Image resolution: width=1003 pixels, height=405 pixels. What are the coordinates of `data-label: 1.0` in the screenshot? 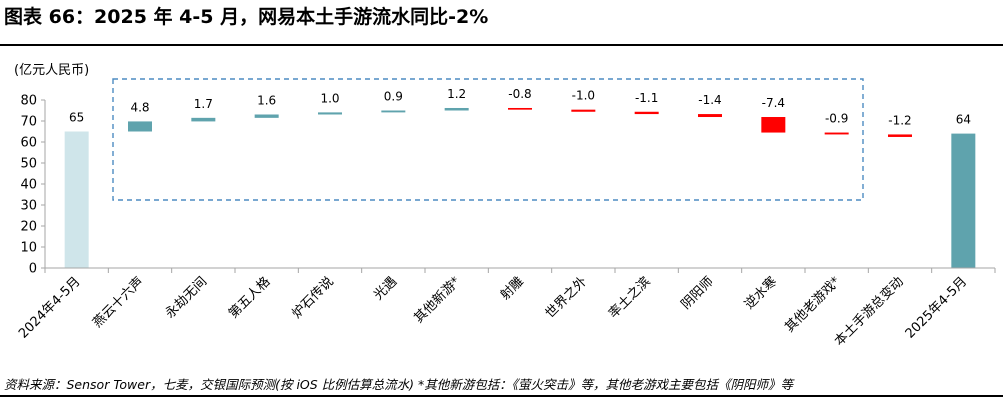 It's located at (329, 98).